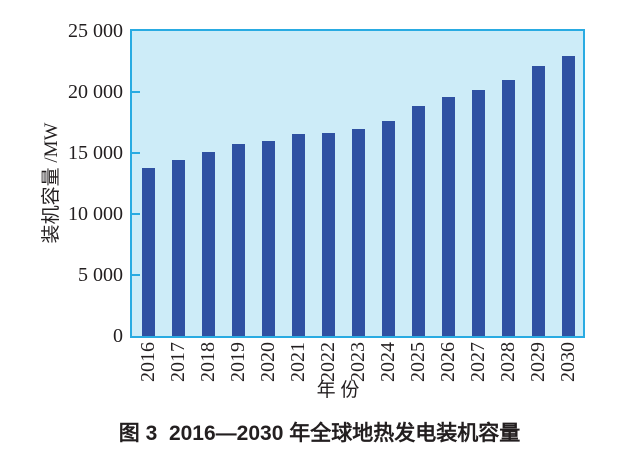 Image resolution: width=639 pixels, height=471 pixels. Describe the element at coordinates (338, 390) in the screenshot. I see `x-axis-title: 年 份` at that location.